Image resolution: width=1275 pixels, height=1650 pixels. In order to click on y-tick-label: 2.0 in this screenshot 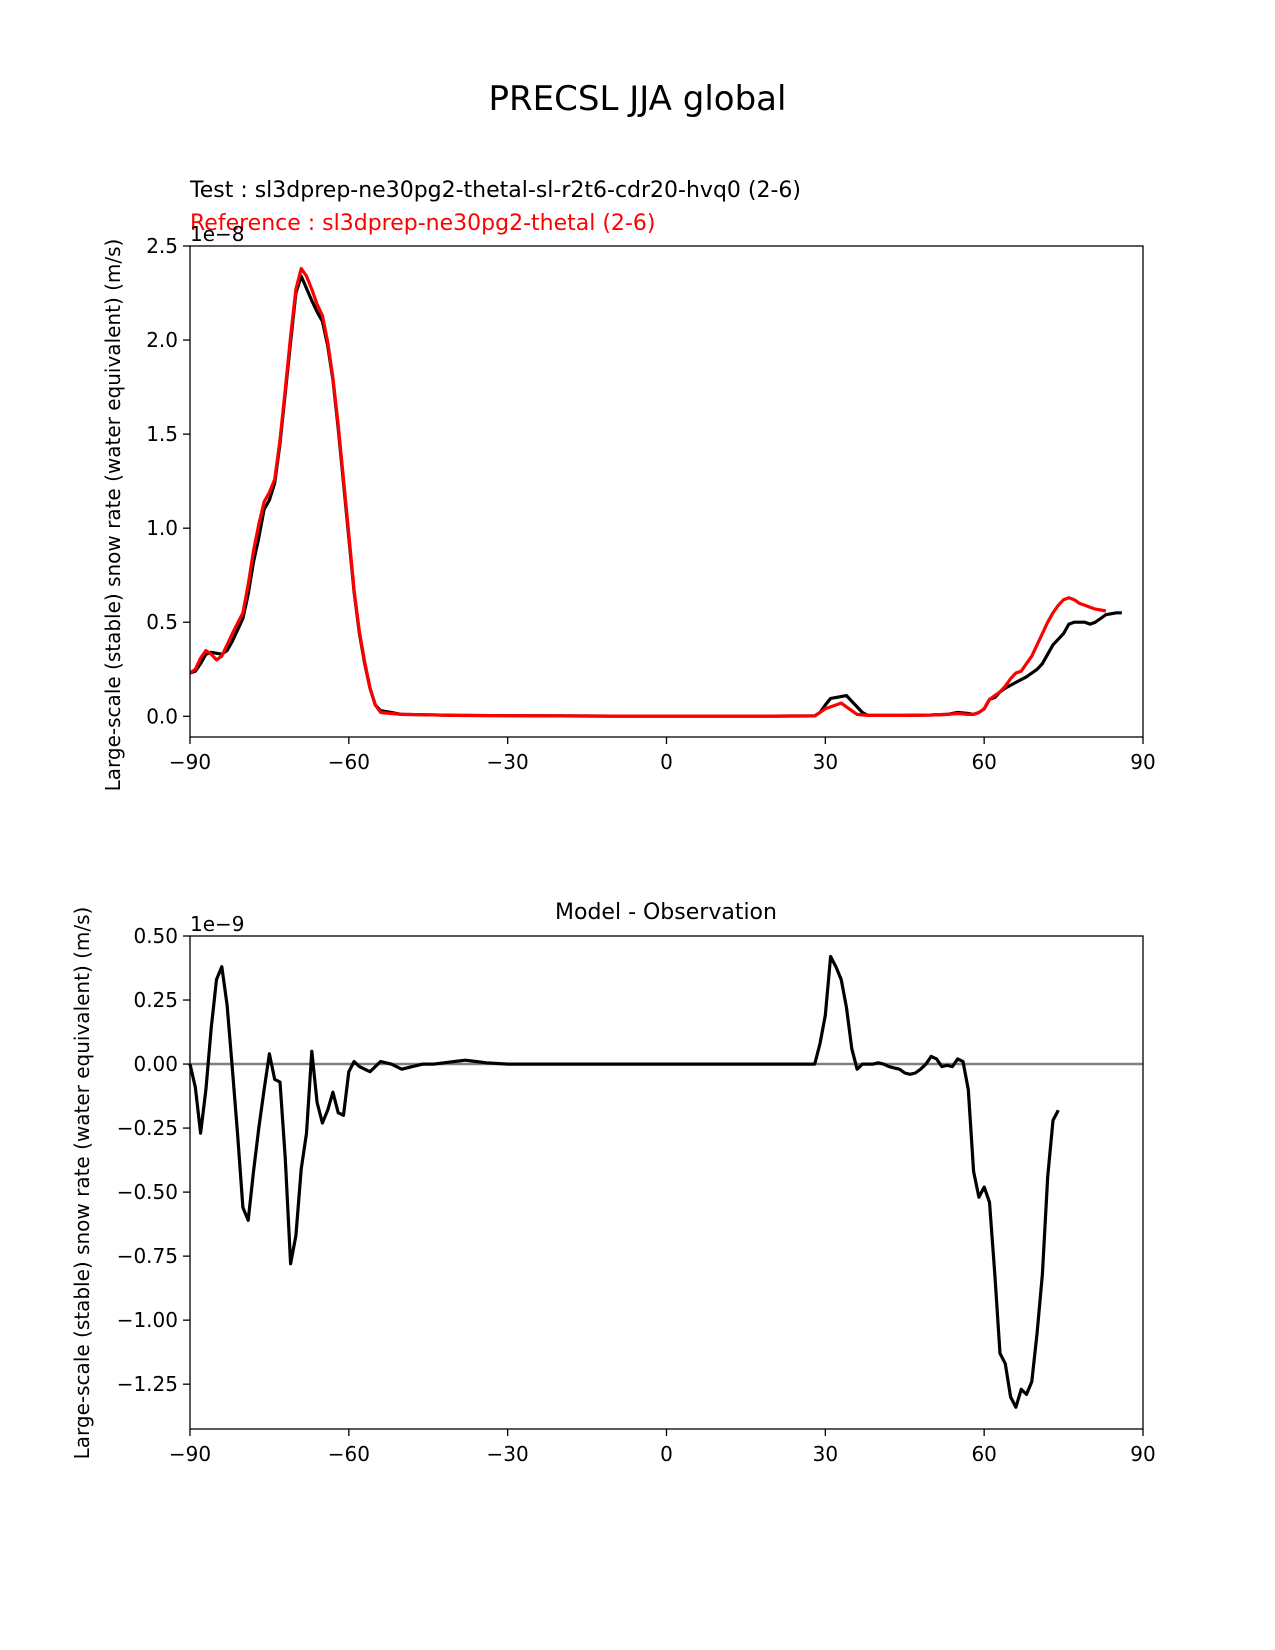, I will do `click(162, 340)`.